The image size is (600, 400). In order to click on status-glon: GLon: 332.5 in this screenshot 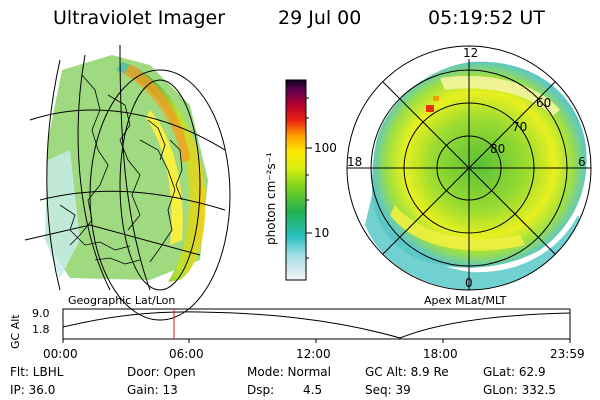, I will do `click(519, 390)`.